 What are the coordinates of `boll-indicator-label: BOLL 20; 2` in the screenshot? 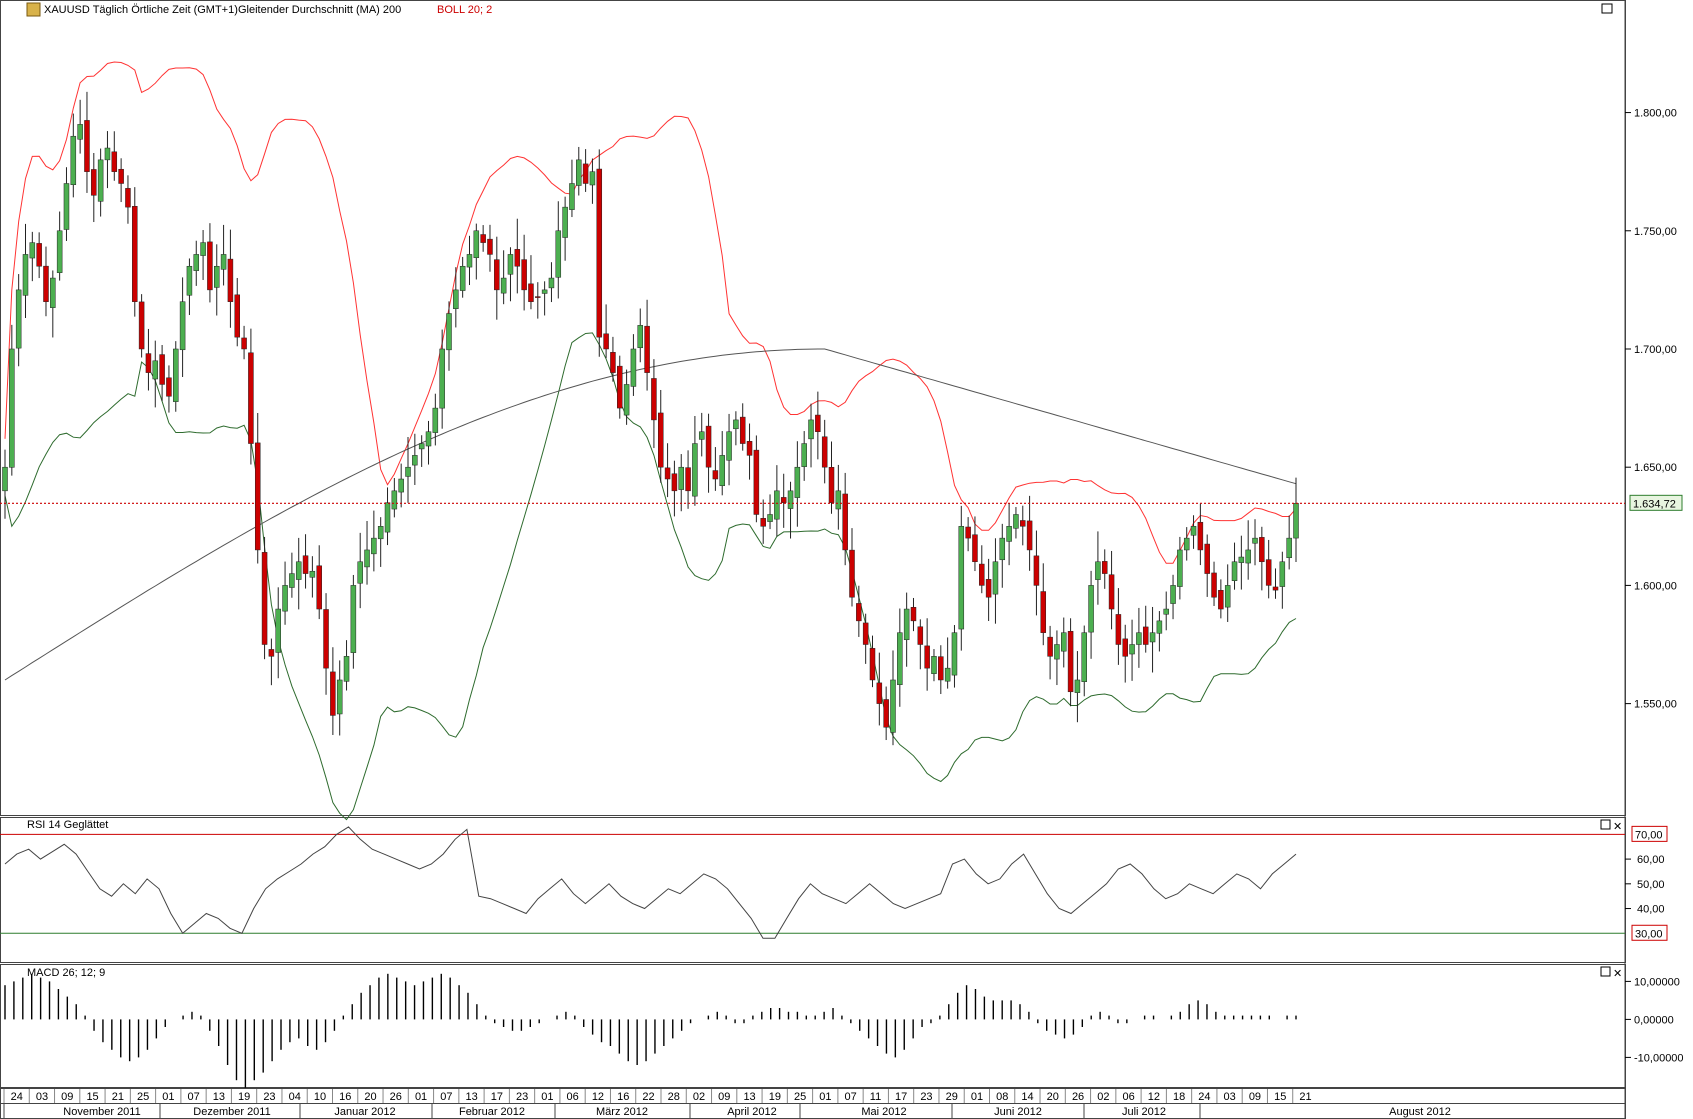 It's located at (464, 10).